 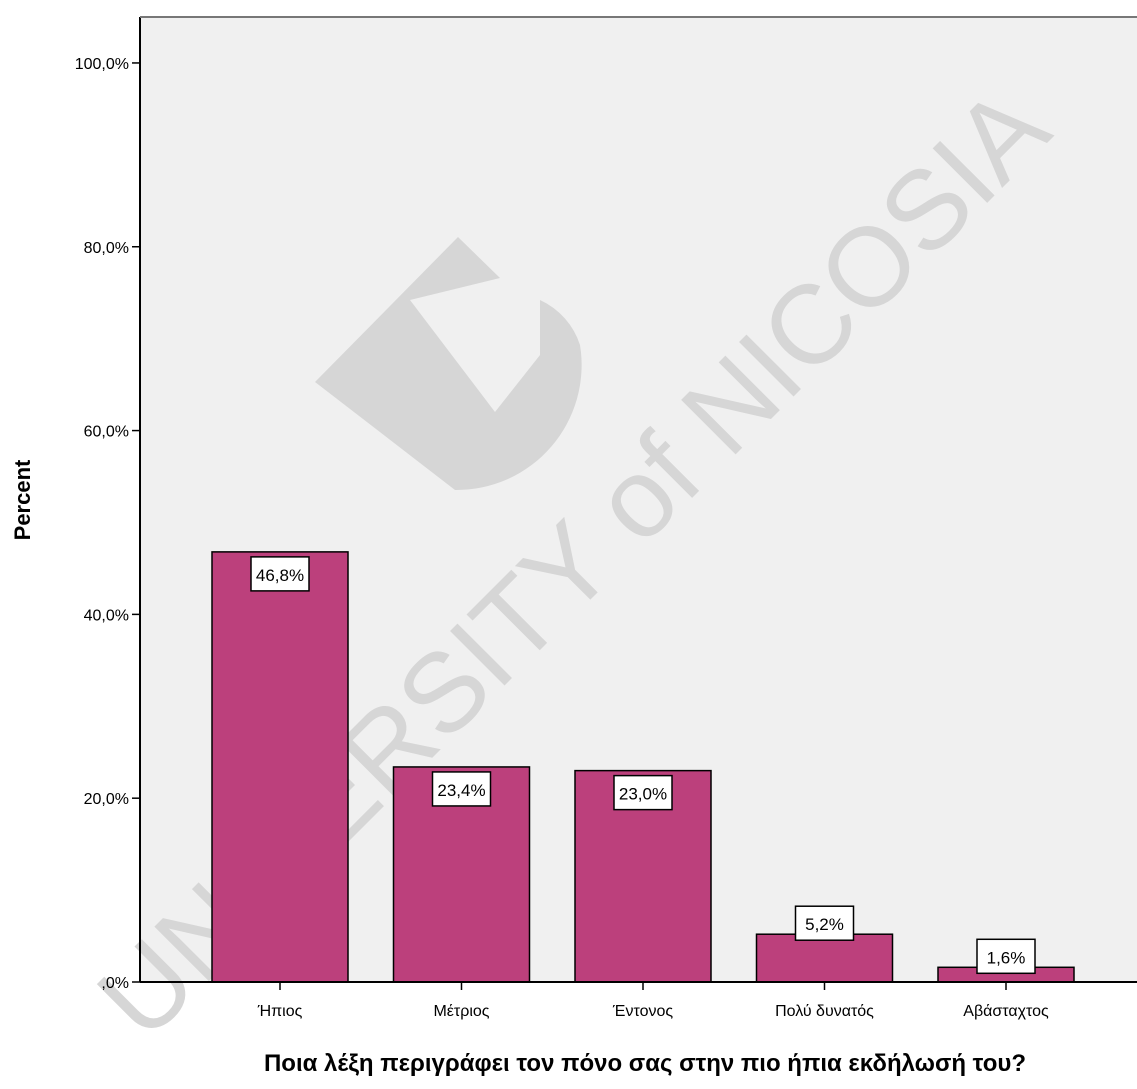 I want to click on x-tick-label: Μέτριος, so click(x=461, y=1011).